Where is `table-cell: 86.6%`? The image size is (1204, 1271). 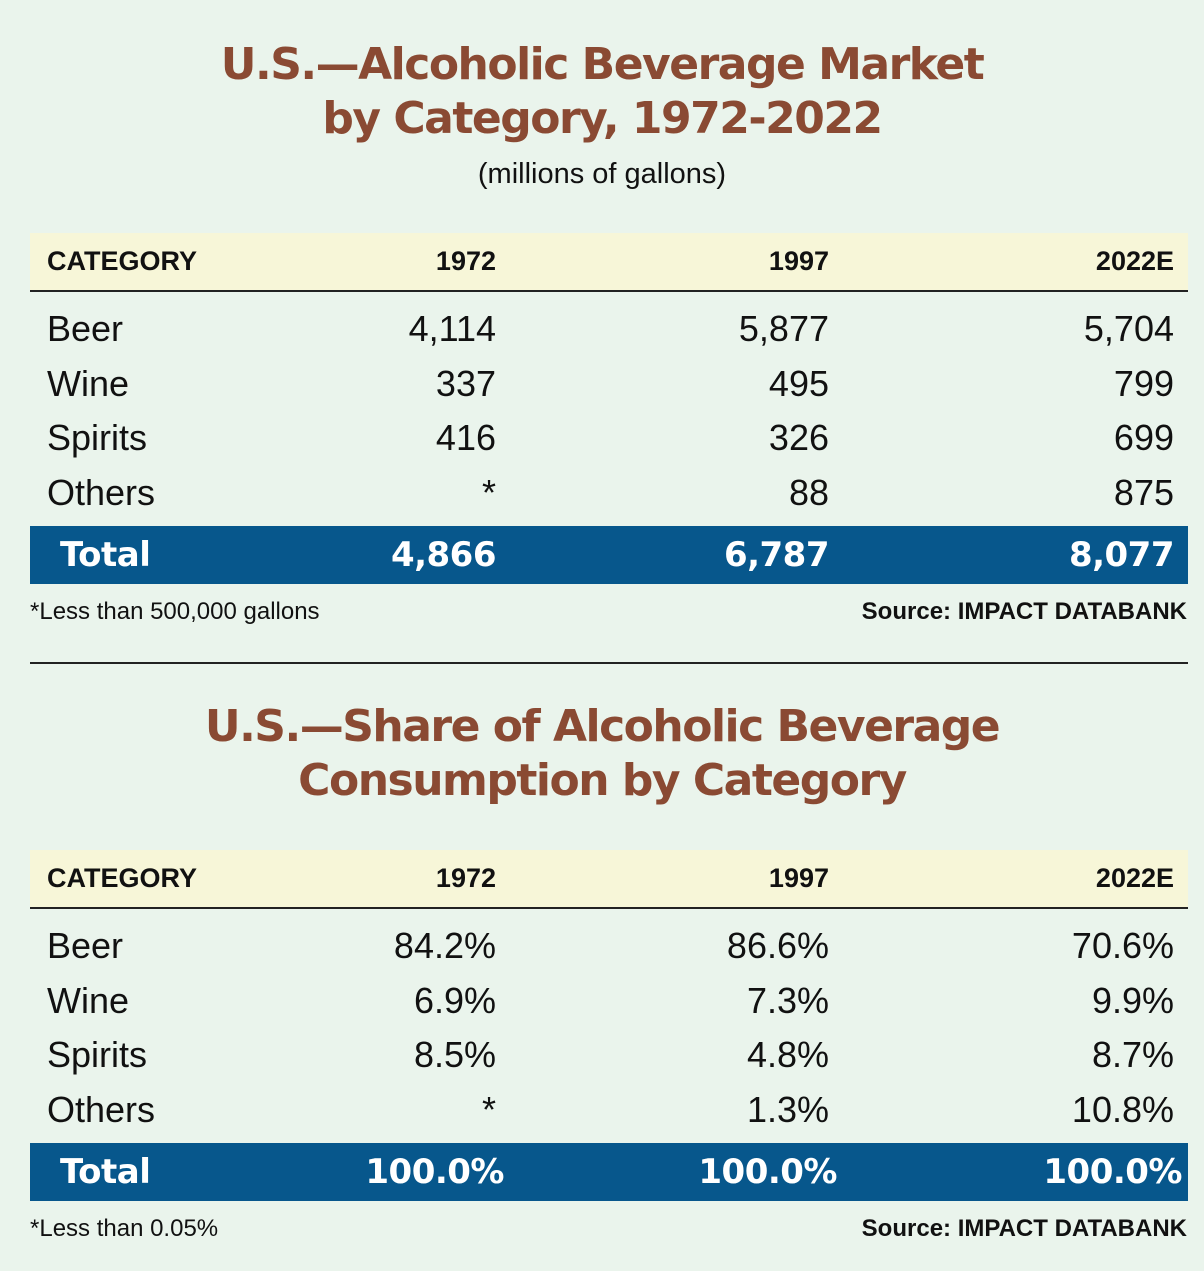
table-cell: 86.6% is located at coordinates (777, 946).